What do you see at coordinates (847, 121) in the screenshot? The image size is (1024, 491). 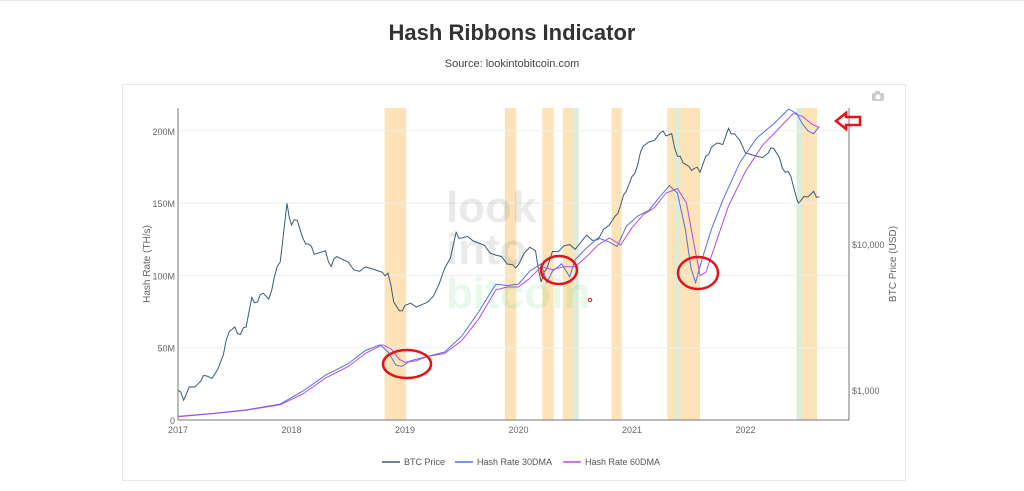 I see `red-arrow-icon` at bounding box center [847, 121].